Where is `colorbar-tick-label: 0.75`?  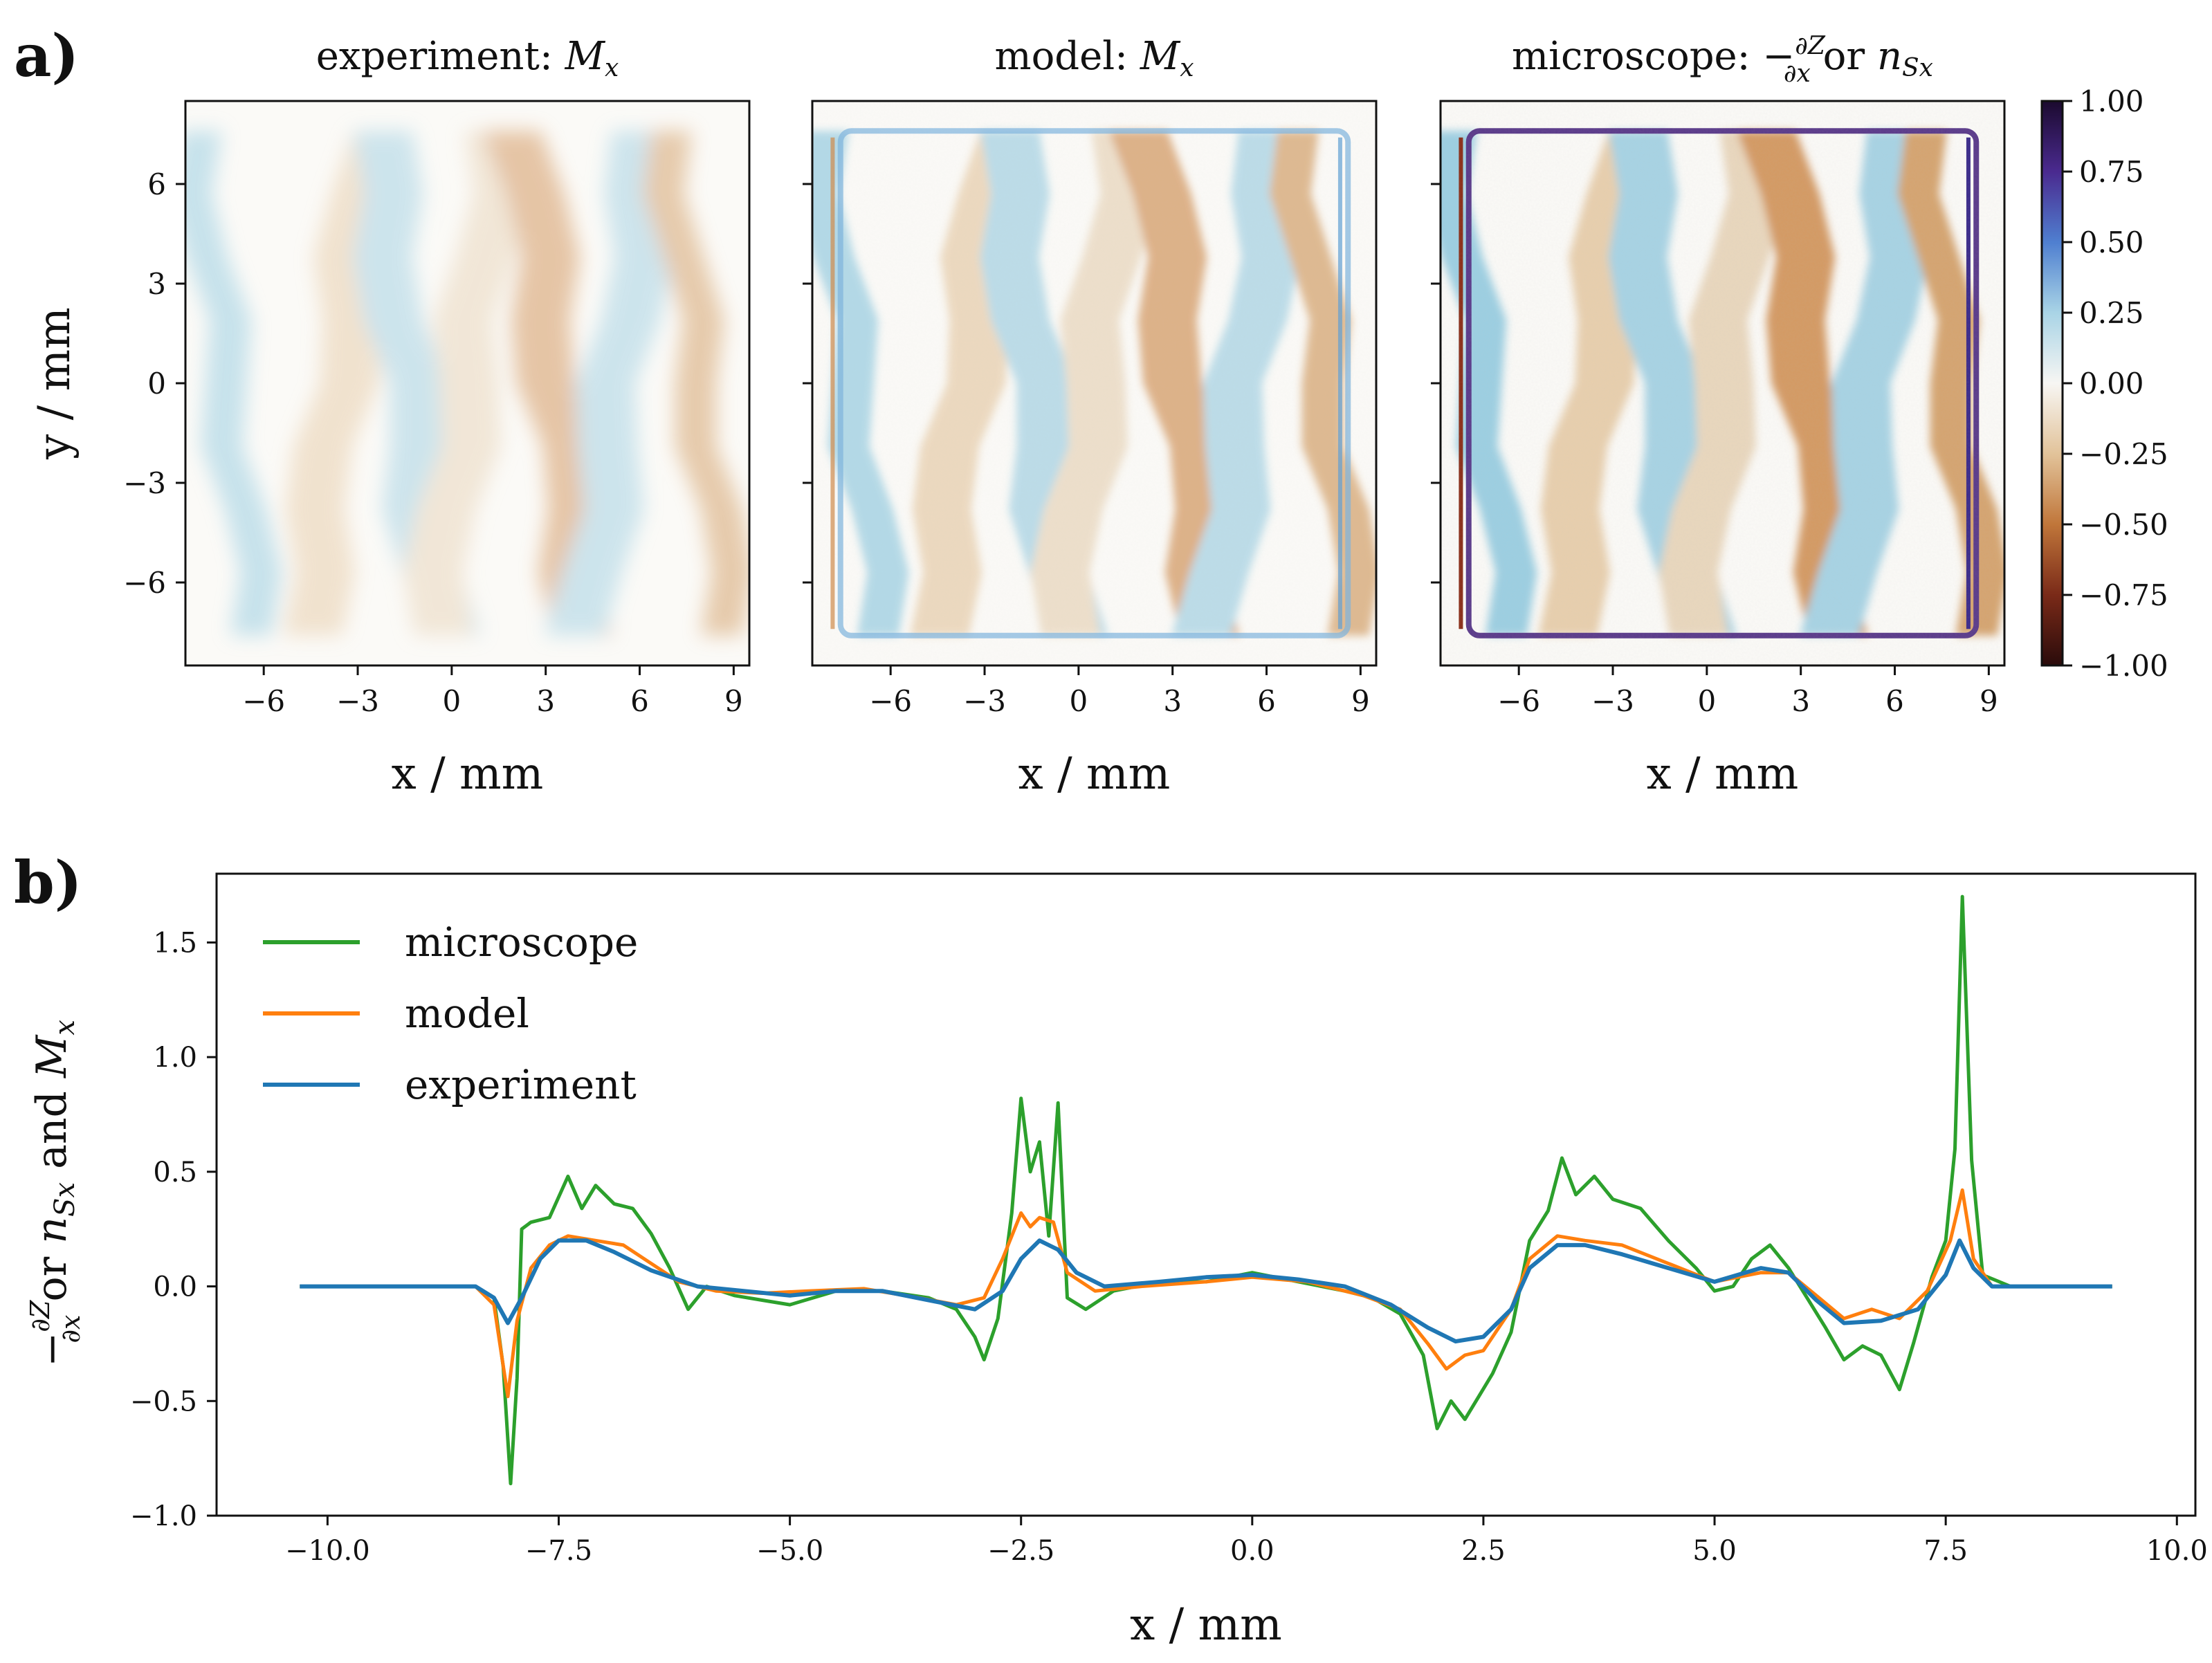
colorbar-tick-label: 0.75 is located at coordinates (2111, 172).